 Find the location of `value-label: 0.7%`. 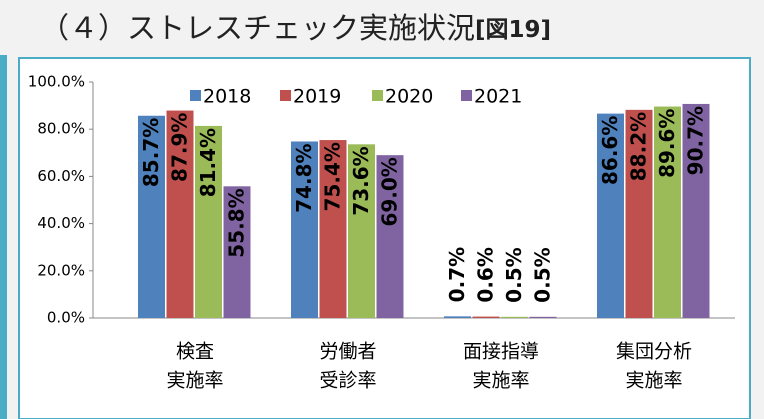

value-label: 0.7% is located at coordinates (457, 274).